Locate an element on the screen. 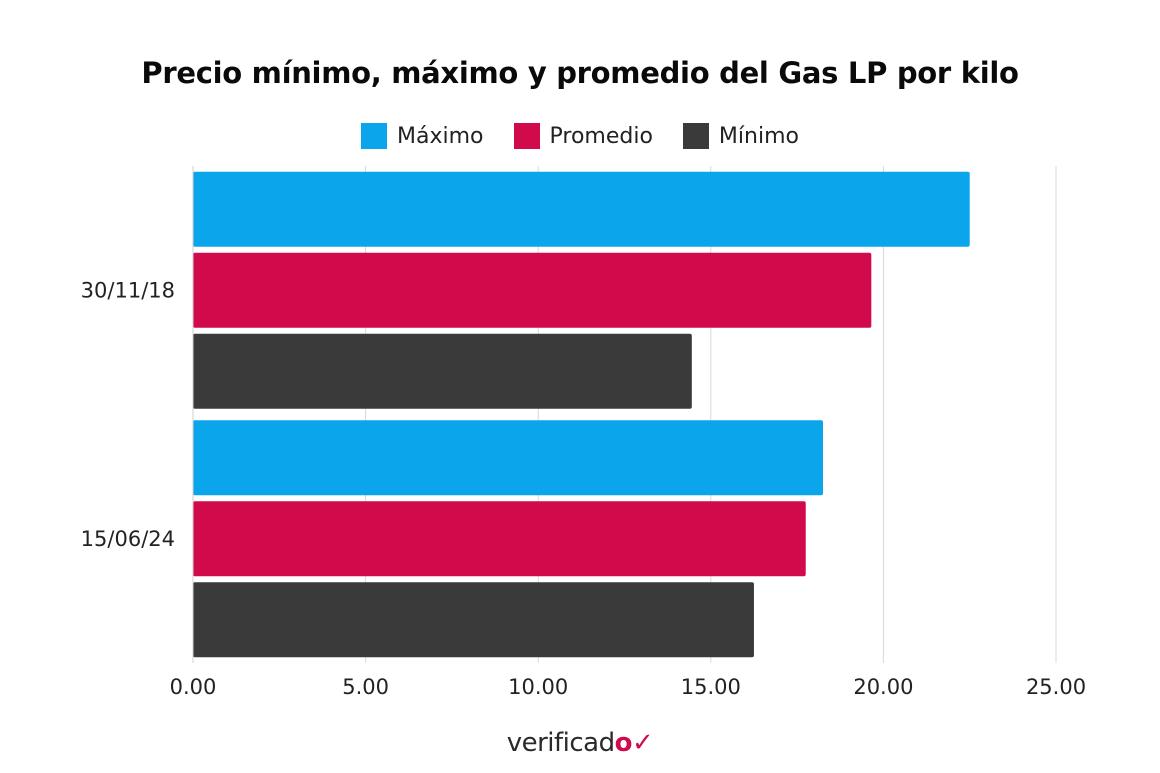 The image size is (1160, 773). x-tick-label: 5.00 is located at coordinates (365, 687).